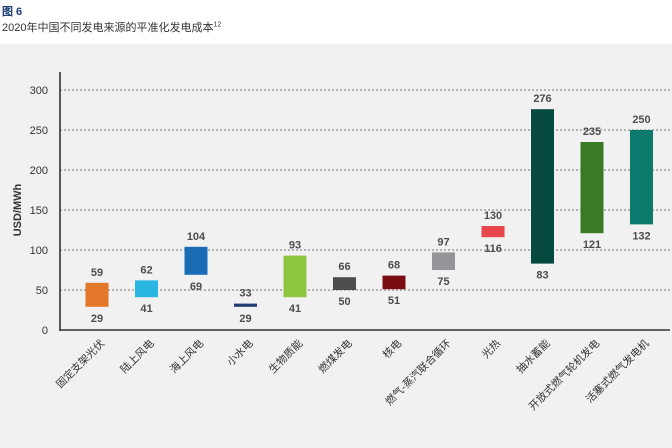 This screenshot has width=672, height=448. Describe the element at coordinates (196, 237) in the screenshot. I see `bar-high-label: 104` at that location.